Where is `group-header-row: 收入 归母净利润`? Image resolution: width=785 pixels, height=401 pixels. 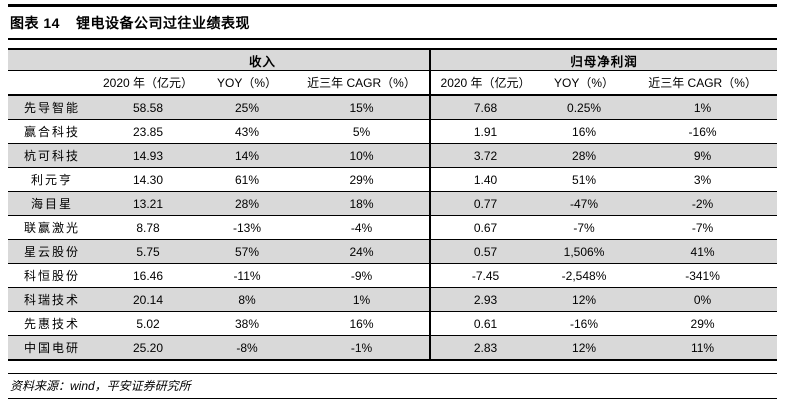
group-header-row: 收入 归母净利润 is located at coordinates (393, 60).